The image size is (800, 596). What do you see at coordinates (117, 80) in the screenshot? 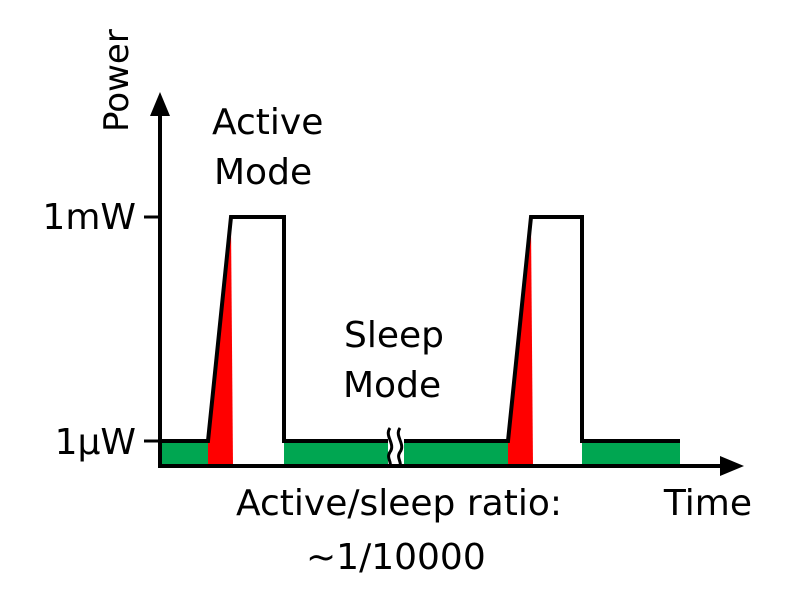
I see `y-axis-label: Power` at bounding box center [117, 80].